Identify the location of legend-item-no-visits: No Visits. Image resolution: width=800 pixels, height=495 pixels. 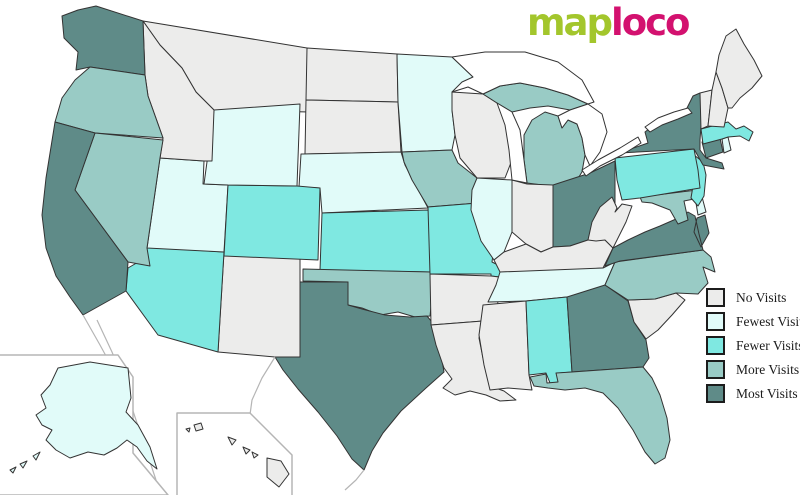
(753, 297).